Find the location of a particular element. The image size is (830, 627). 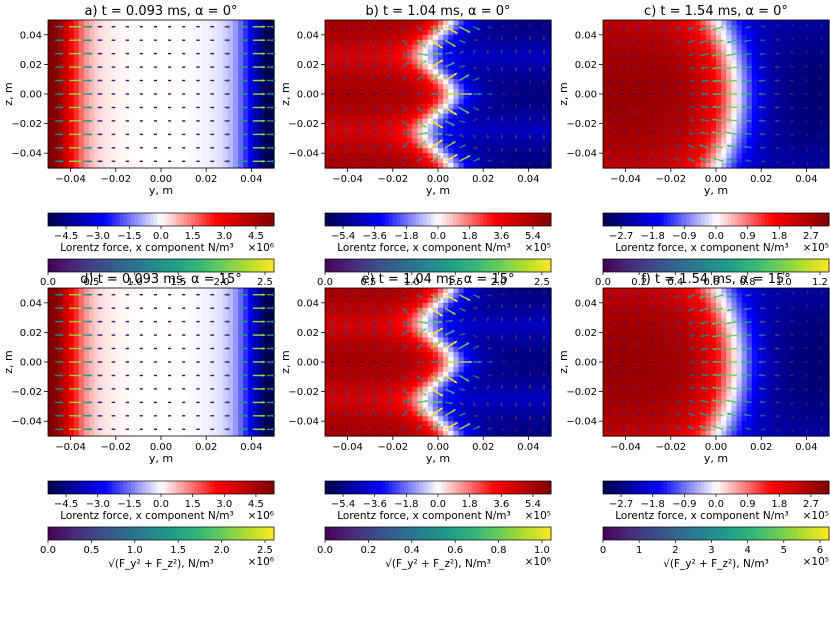

colorbar-tick-label: 0.0 is located at coordinates (438, 236).